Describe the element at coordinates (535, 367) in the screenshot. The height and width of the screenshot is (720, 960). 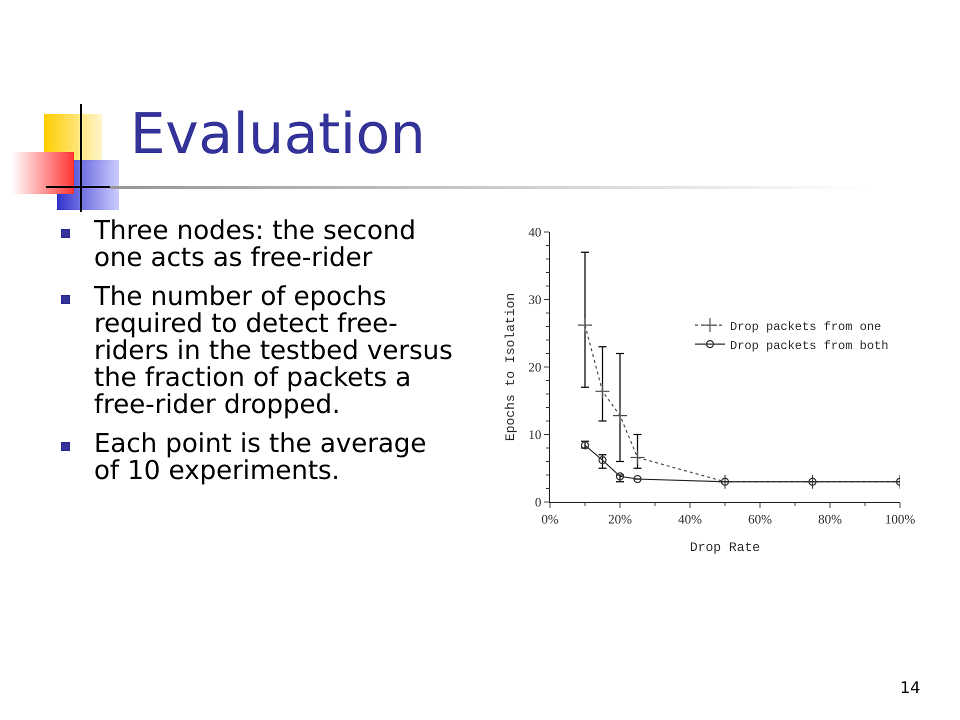
I see `y-tick-label: 20` at that location.